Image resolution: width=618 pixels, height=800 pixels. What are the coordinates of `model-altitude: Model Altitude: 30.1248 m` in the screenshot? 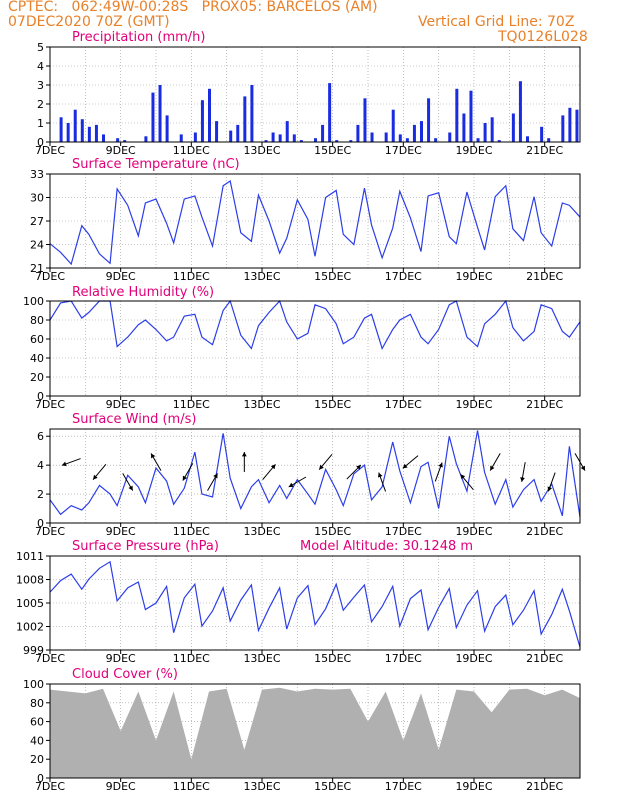 It's located at (386, 546).